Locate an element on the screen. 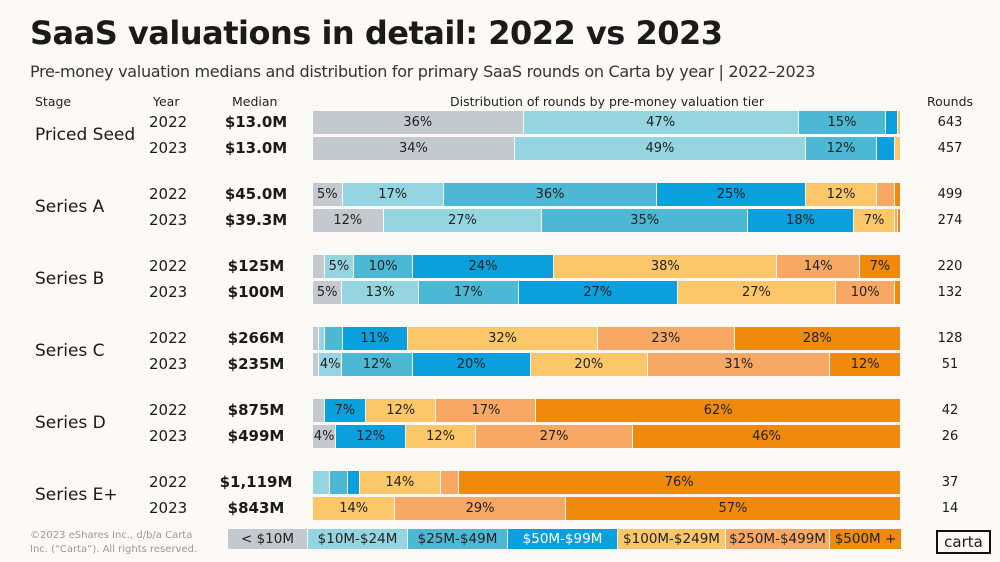  median-value: $266M is located at coordinates (256, 338).